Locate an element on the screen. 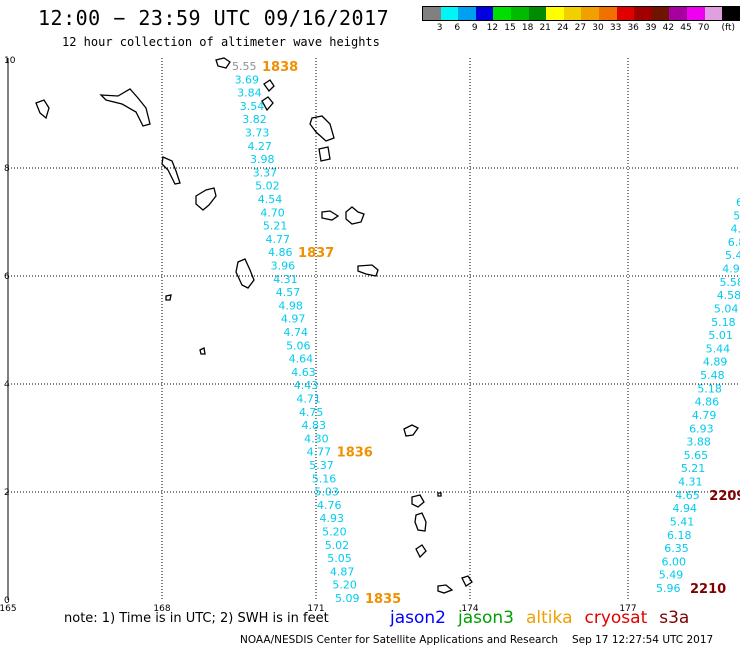  swh-value: 4.70 is located at coordinates (272, 212).